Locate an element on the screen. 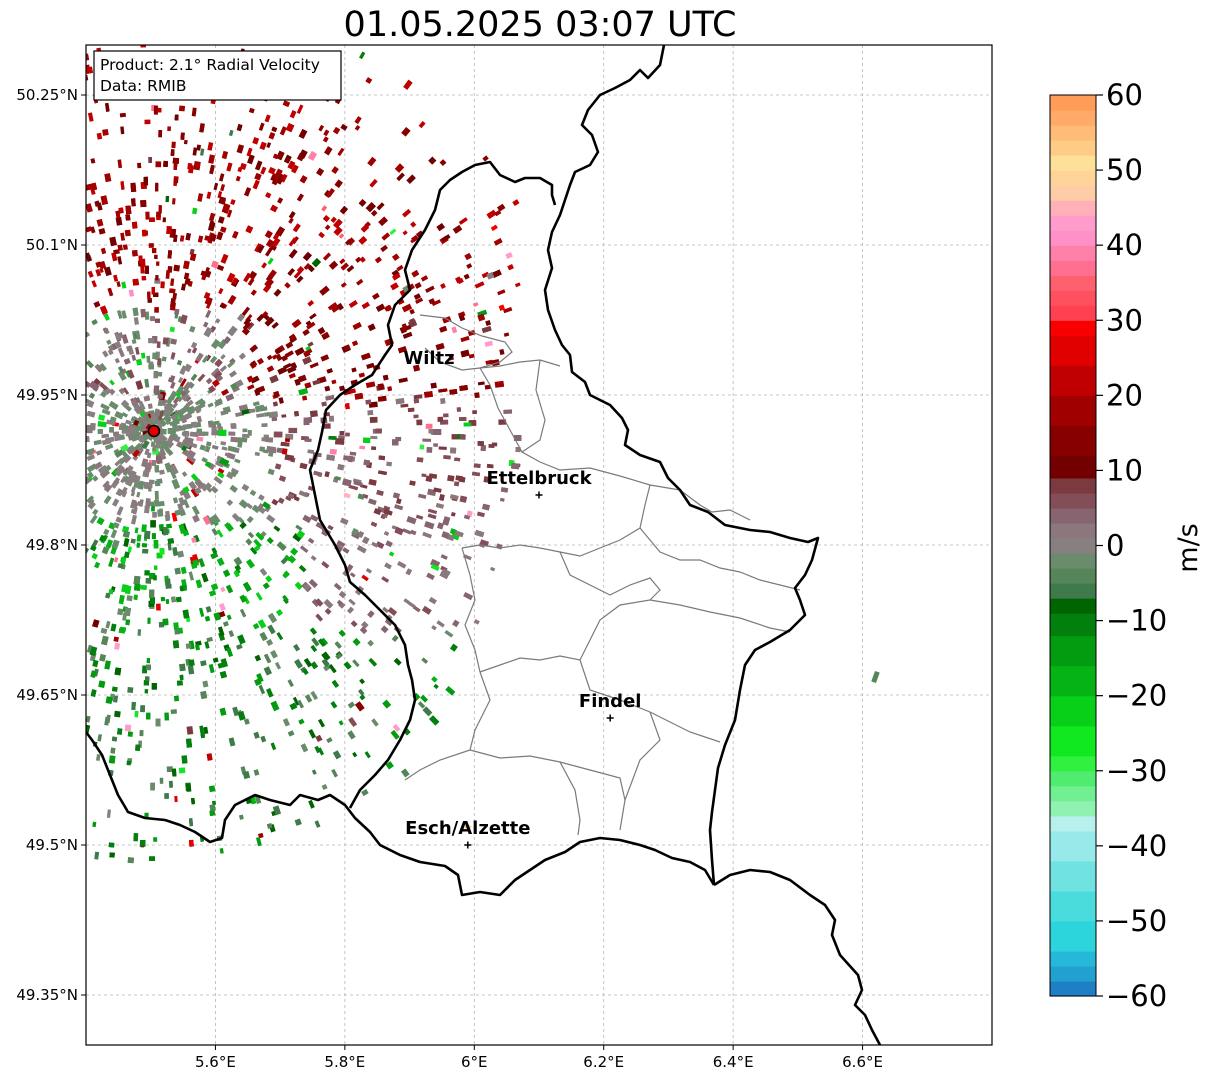 The width and height of the screenshot is (1207, 1081). y-tick-label: 49.35°N is located at coordinates (47, 995).